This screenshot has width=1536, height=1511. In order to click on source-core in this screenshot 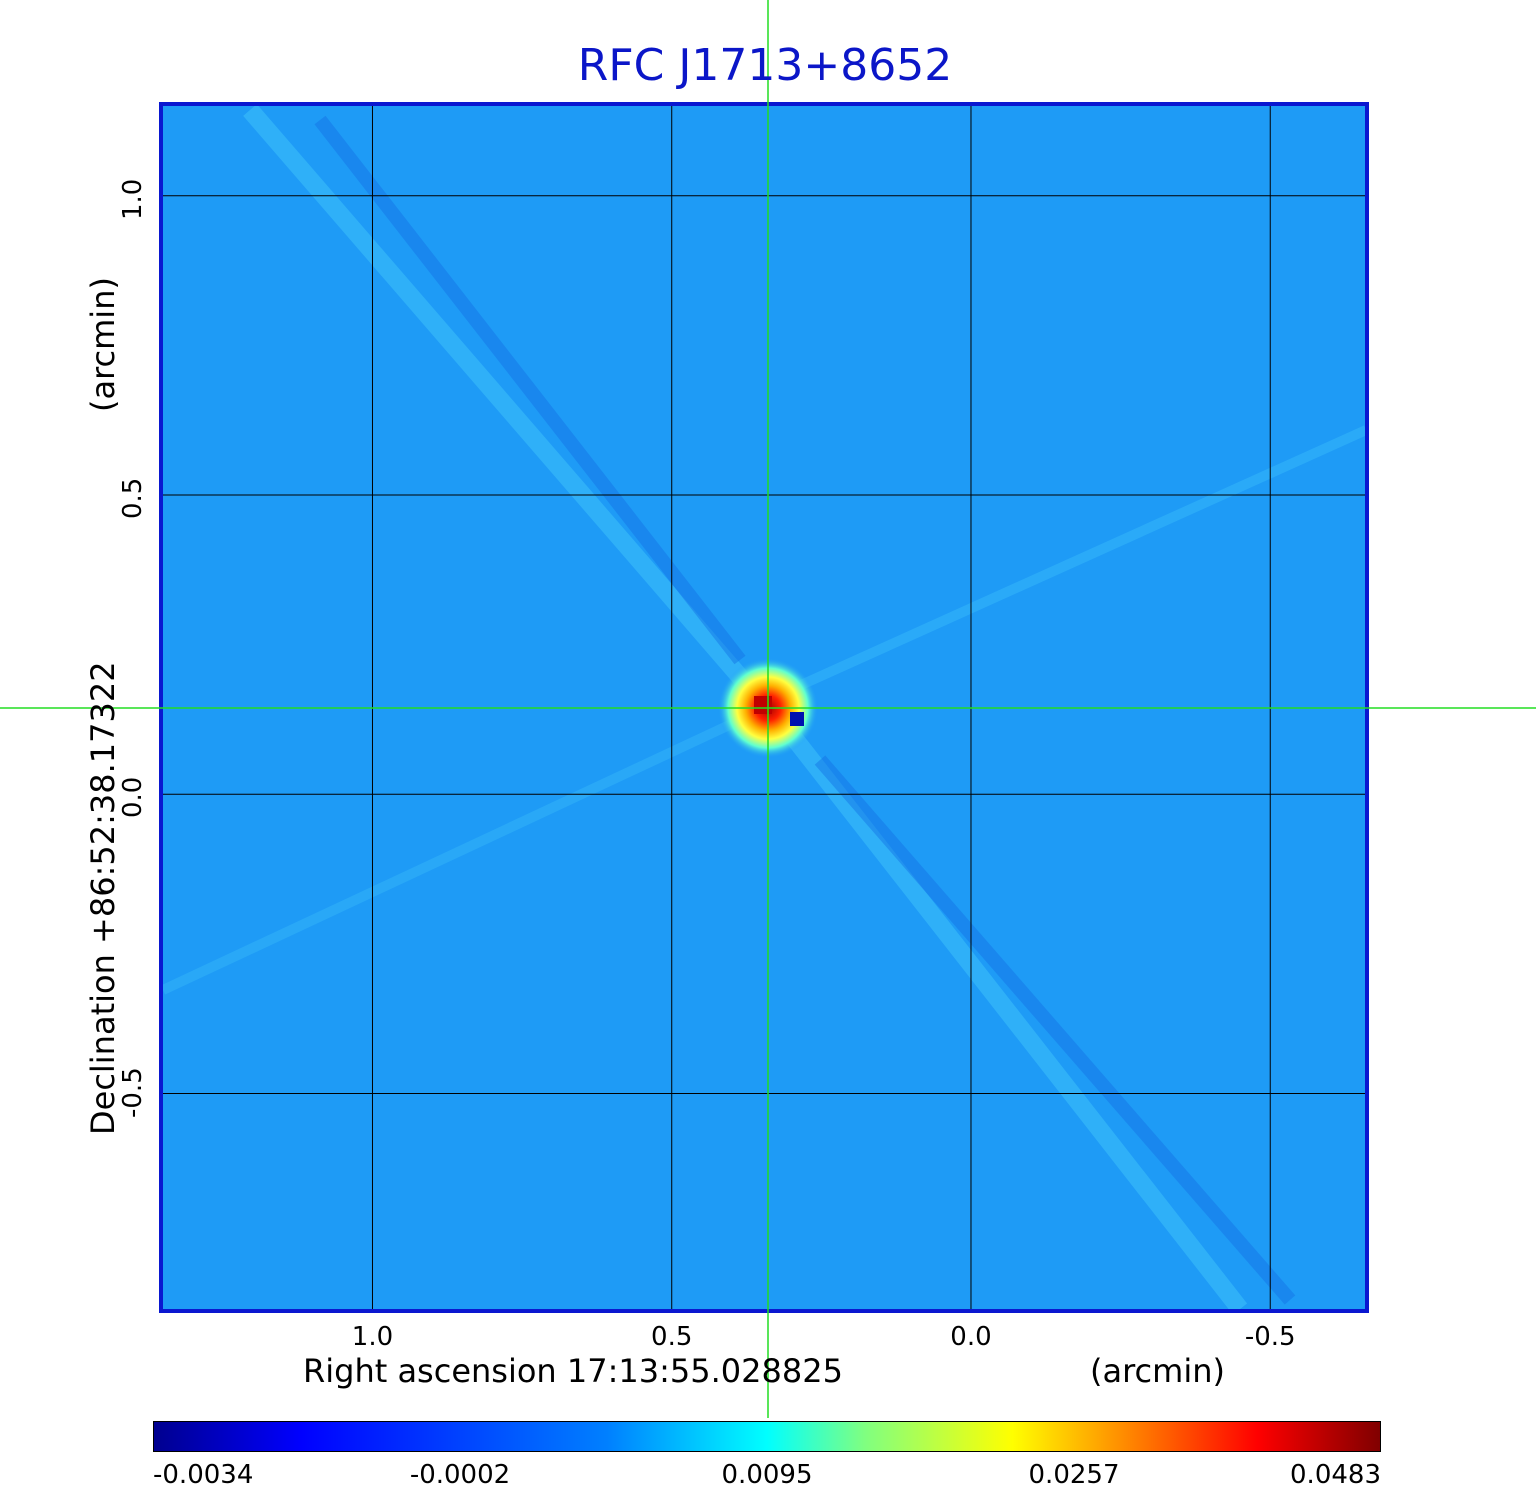, I will do `click(763, 705)`.